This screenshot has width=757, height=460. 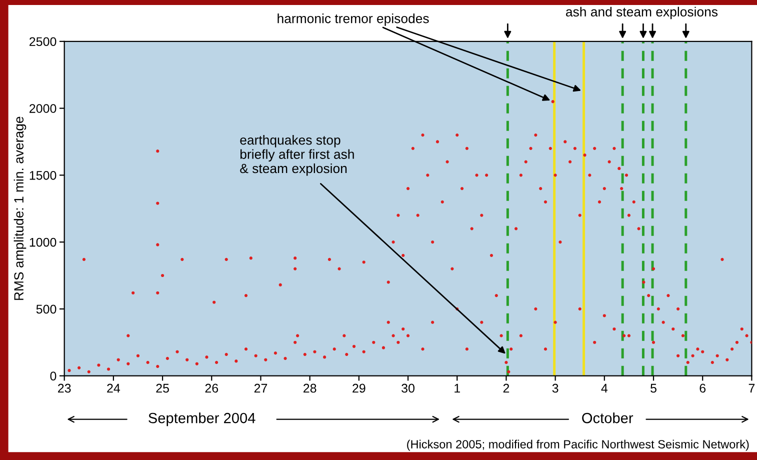 I want to click on x-tick-label: 27, so click(x=261, y=388).